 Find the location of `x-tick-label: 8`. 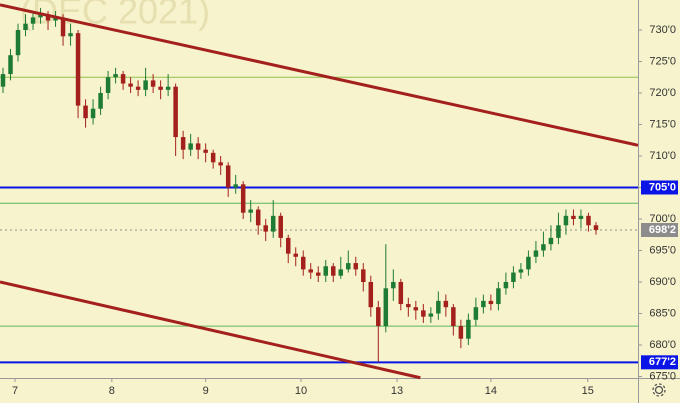

x-tick-label: 8 is located at coordinates (112, 391).